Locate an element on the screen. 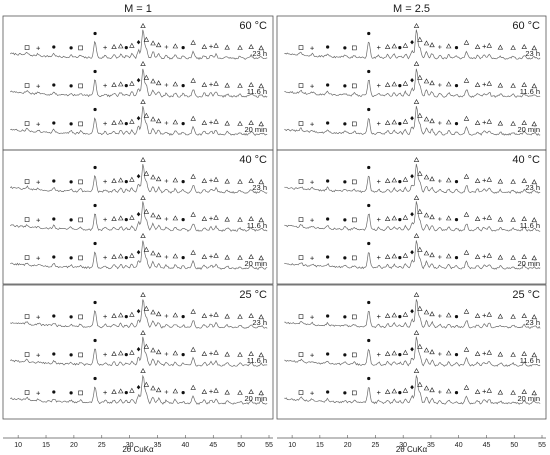 The image size is (550, 455). panel-frame is located at coordinates (411, 217).